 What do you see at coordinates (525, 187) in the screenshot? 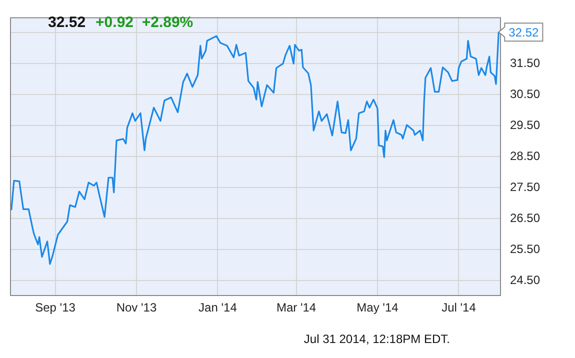
I see `y-tick-label: 27.50` at bounding box center [525, 187].